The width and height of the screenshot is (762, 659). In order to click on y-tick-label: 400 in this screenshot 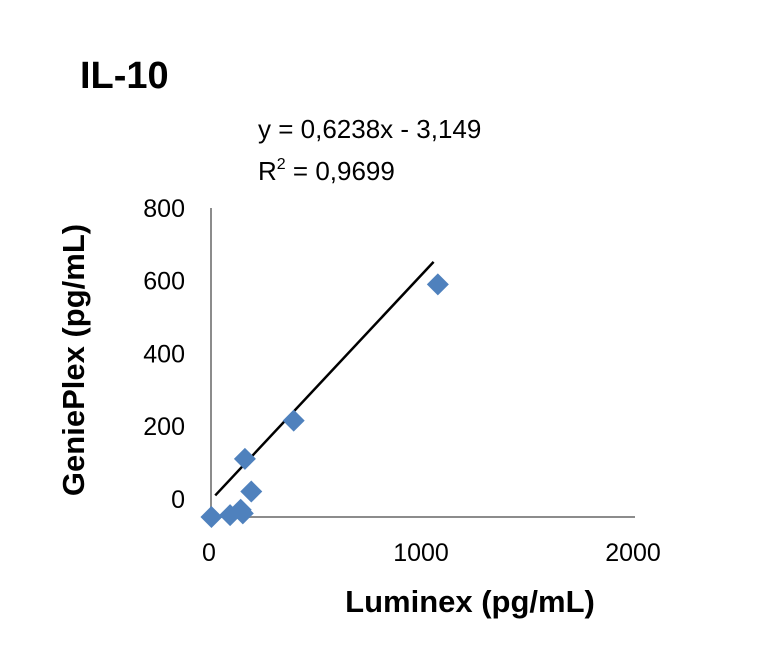, I will do `click(164, 354)`.